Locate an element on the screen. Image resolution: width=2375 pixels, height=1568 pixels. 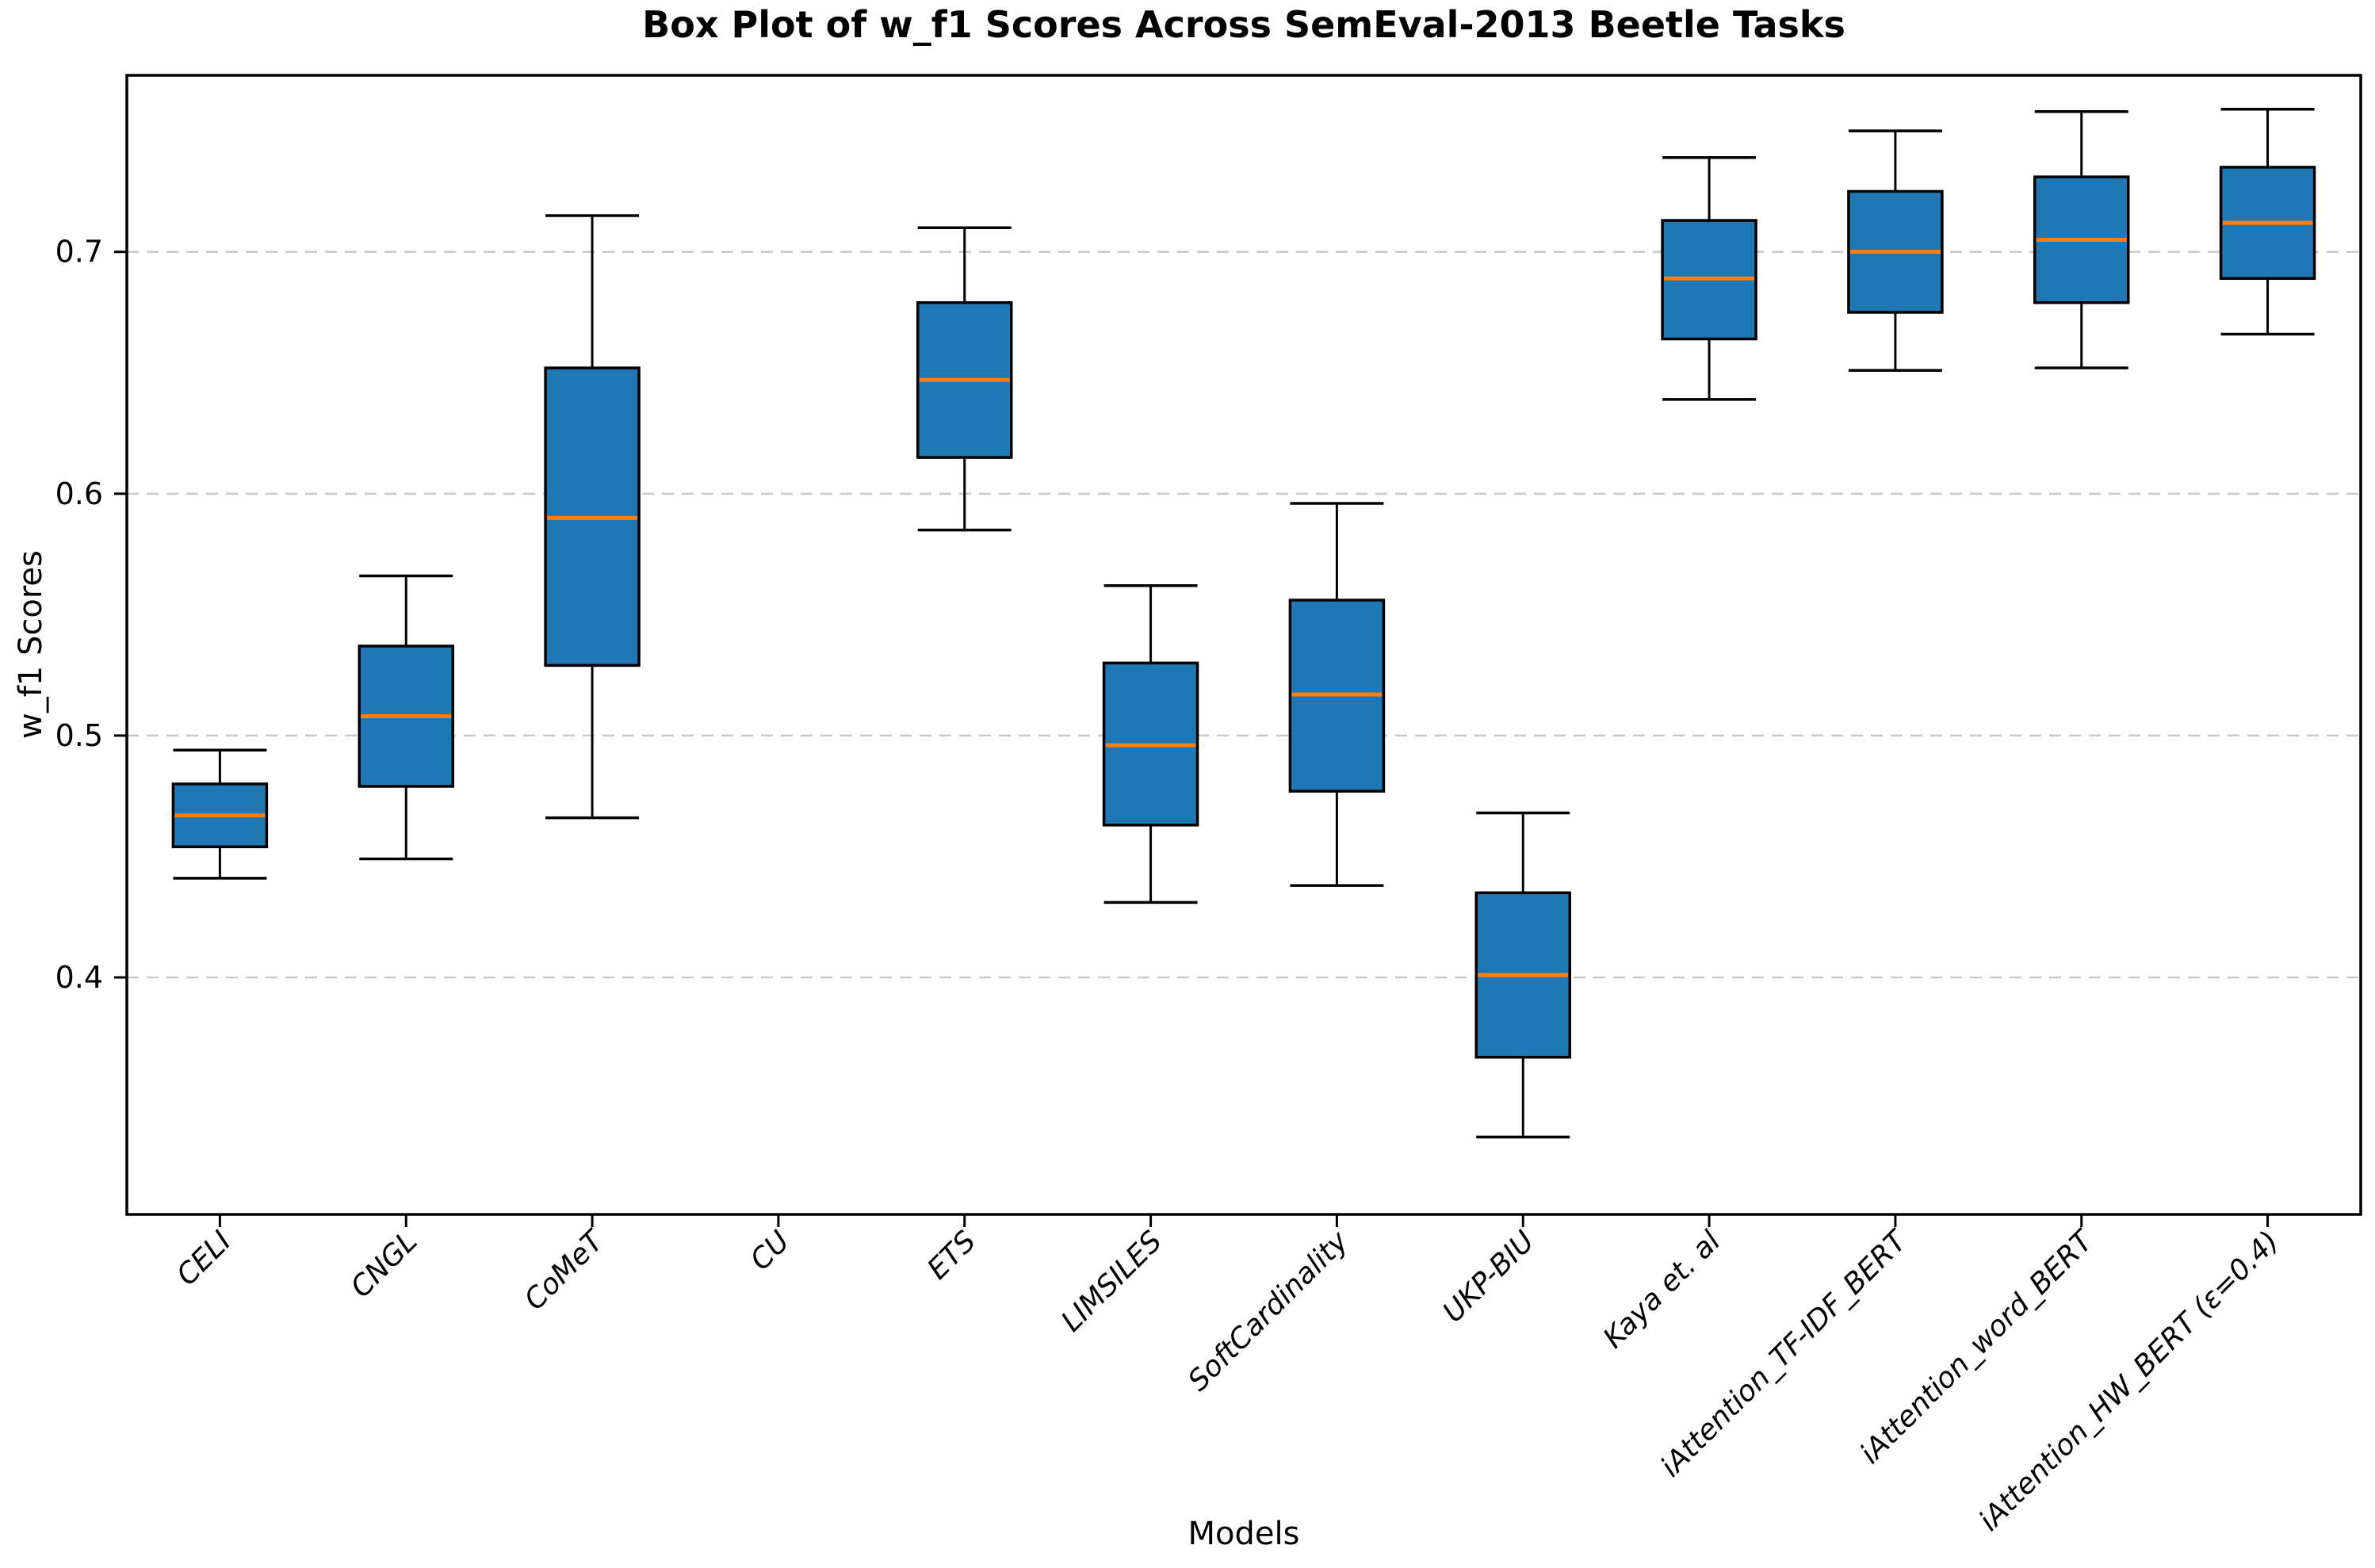
x-axis-label: Models is located at coordinates (1244, 1534).